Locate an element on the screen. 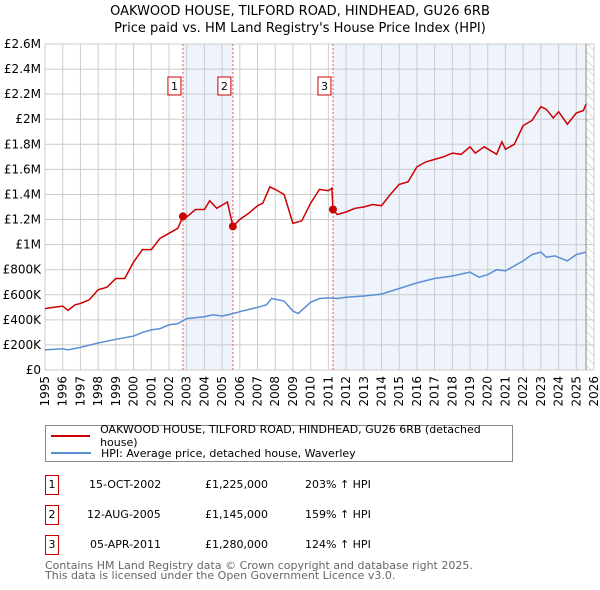 The width and height of the screenshot is (600, 590). x-tick-label: 1995 is located at coordinates (45, 391).